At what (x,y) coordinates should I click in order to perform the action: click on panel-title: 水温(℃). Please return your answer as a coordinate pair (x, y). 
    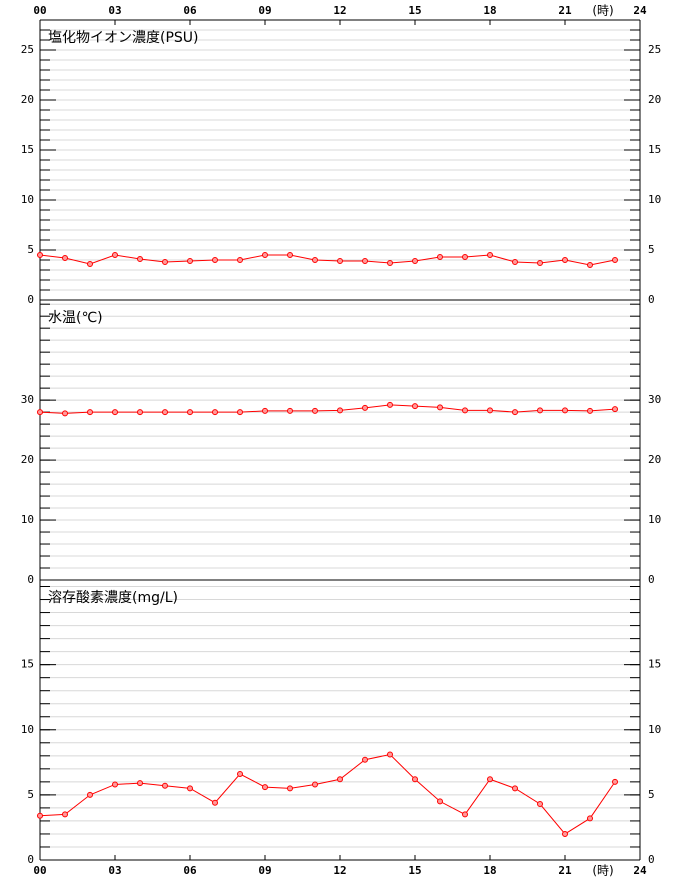
    Looking at the image, I should click on (75, 318).